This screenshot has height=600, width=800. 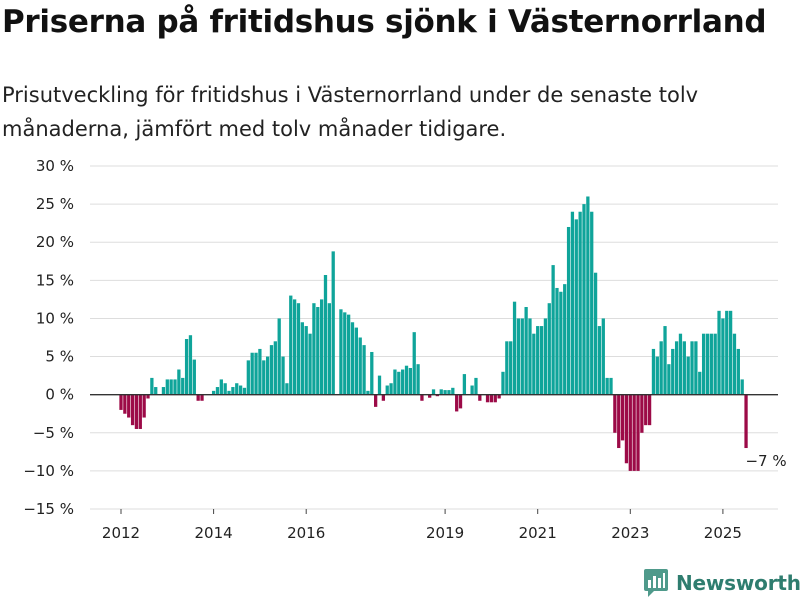 What do you see at coordinates (121, 533) in the screenshot?
I see `x-tick-label: 2012` at bounding box center [121, 533].